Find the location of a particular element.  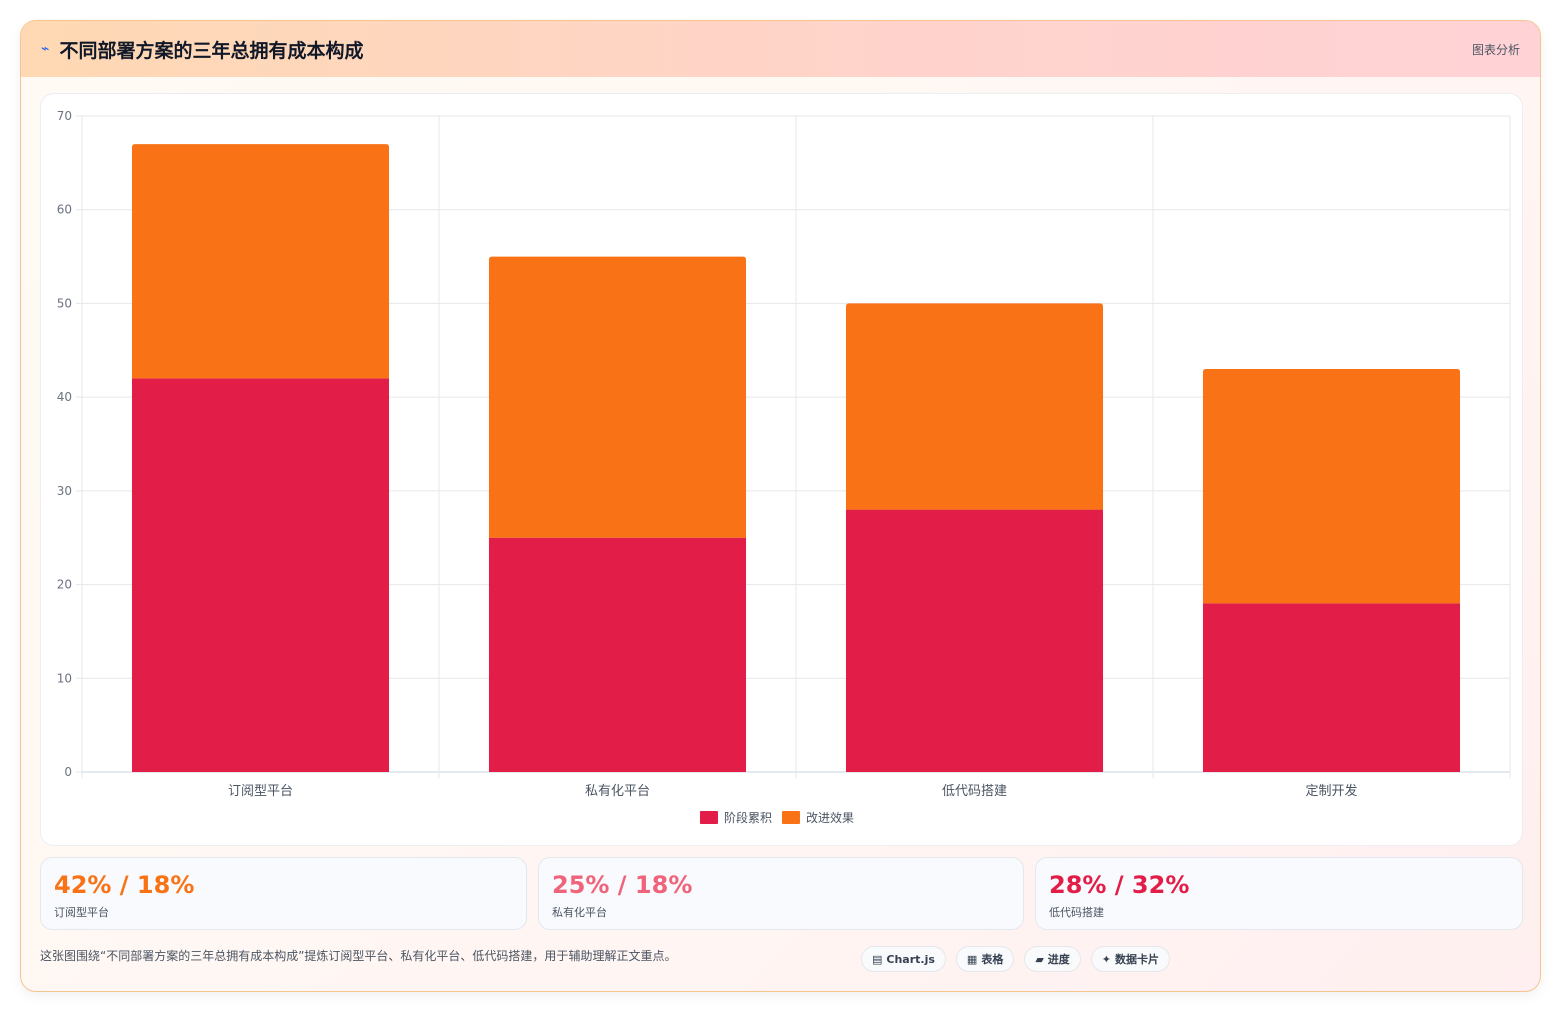

y-tick-label: 30 is located at coordinates (64, 491).